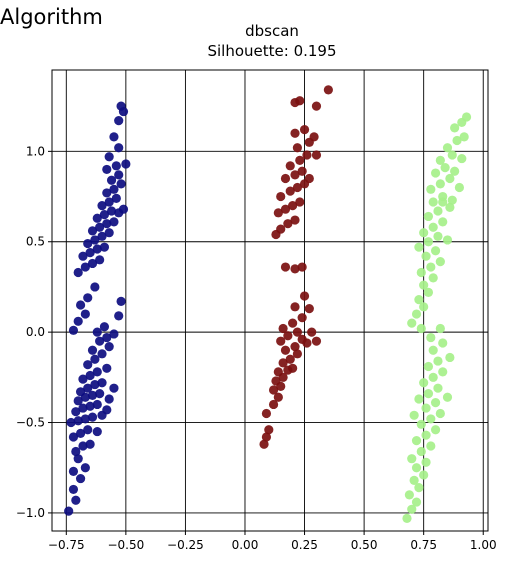 Image resolution: width=528 pixels, height=576 pixels. I want to click on chart-subtitle: Silhouette: 0.195, so click(272, 51).